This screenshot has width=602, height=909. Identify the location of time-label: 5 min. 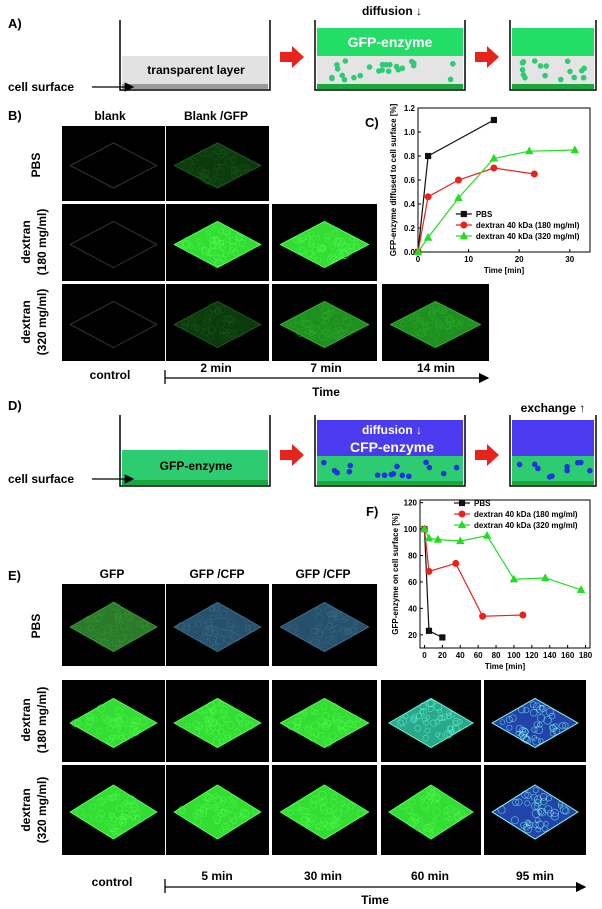
(216, 876).